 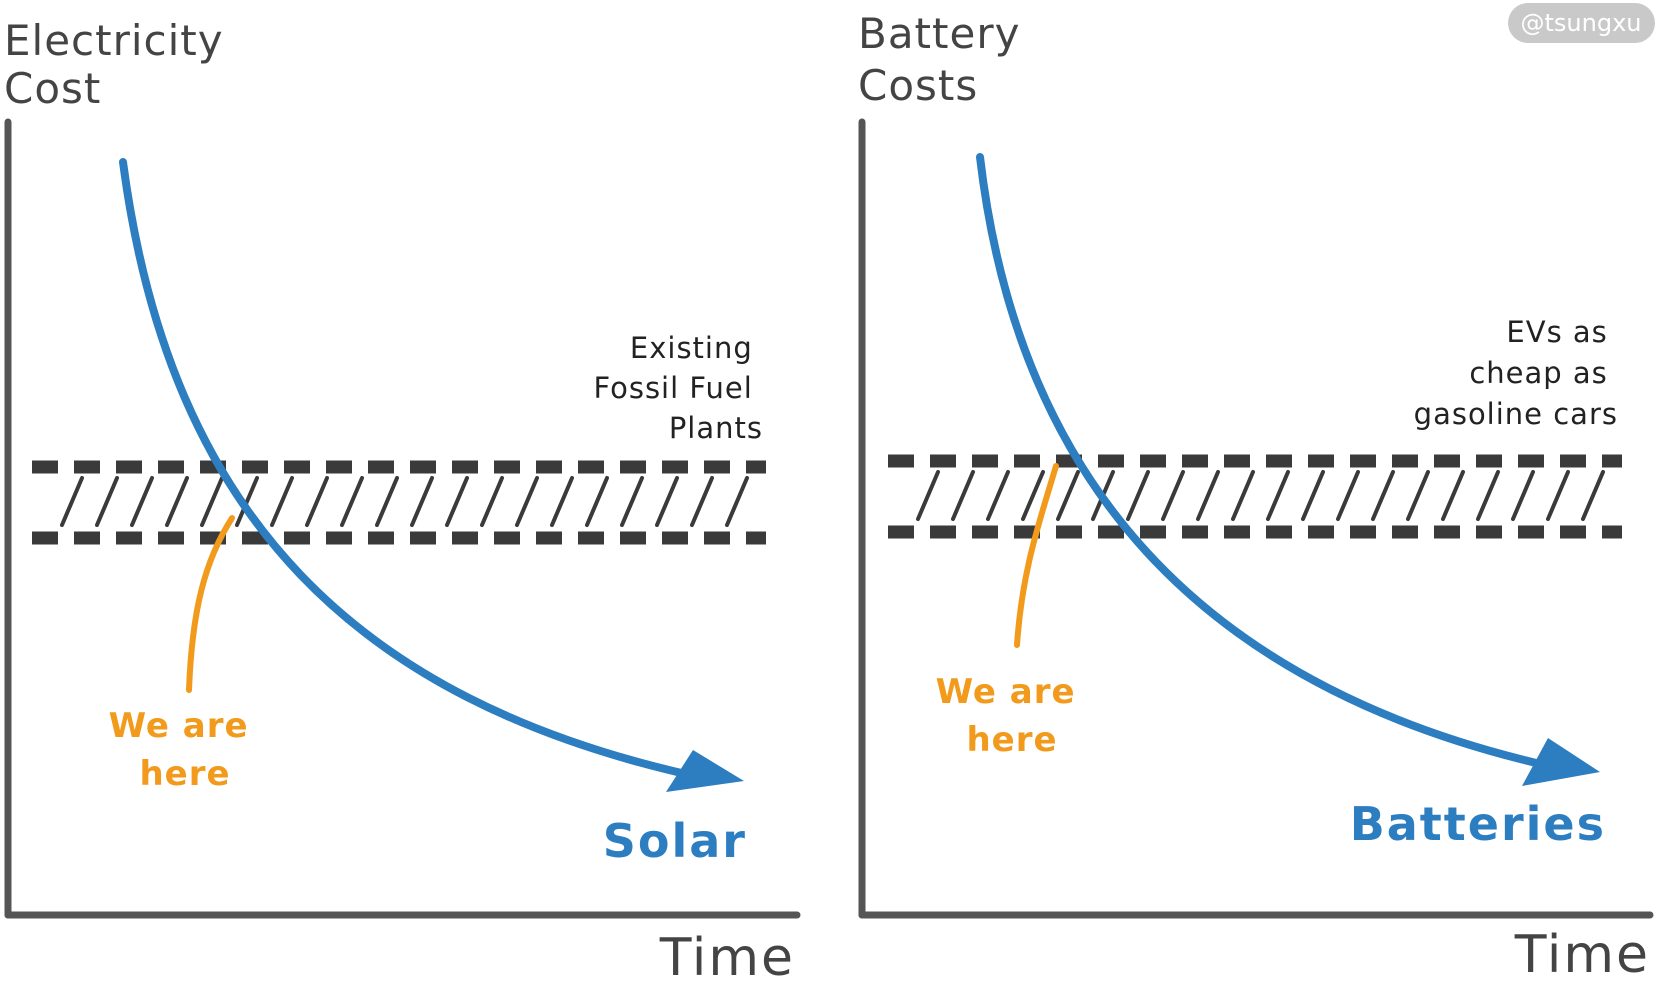 I want to click on y-axis-title: Electricity Cost, so click(x=121, y=64).